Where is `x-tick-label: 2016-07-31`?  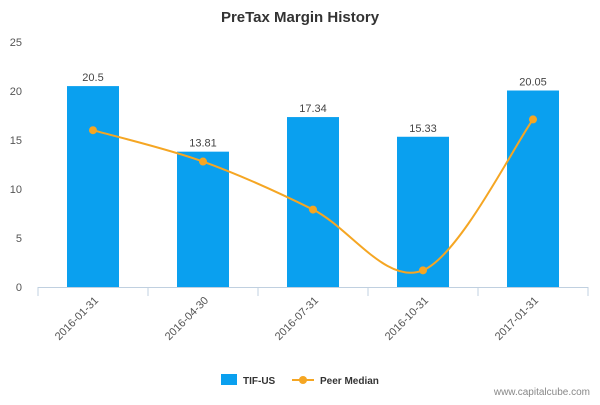 x-tick-label: 2016-07-31 is located at coordinates (297, 319).